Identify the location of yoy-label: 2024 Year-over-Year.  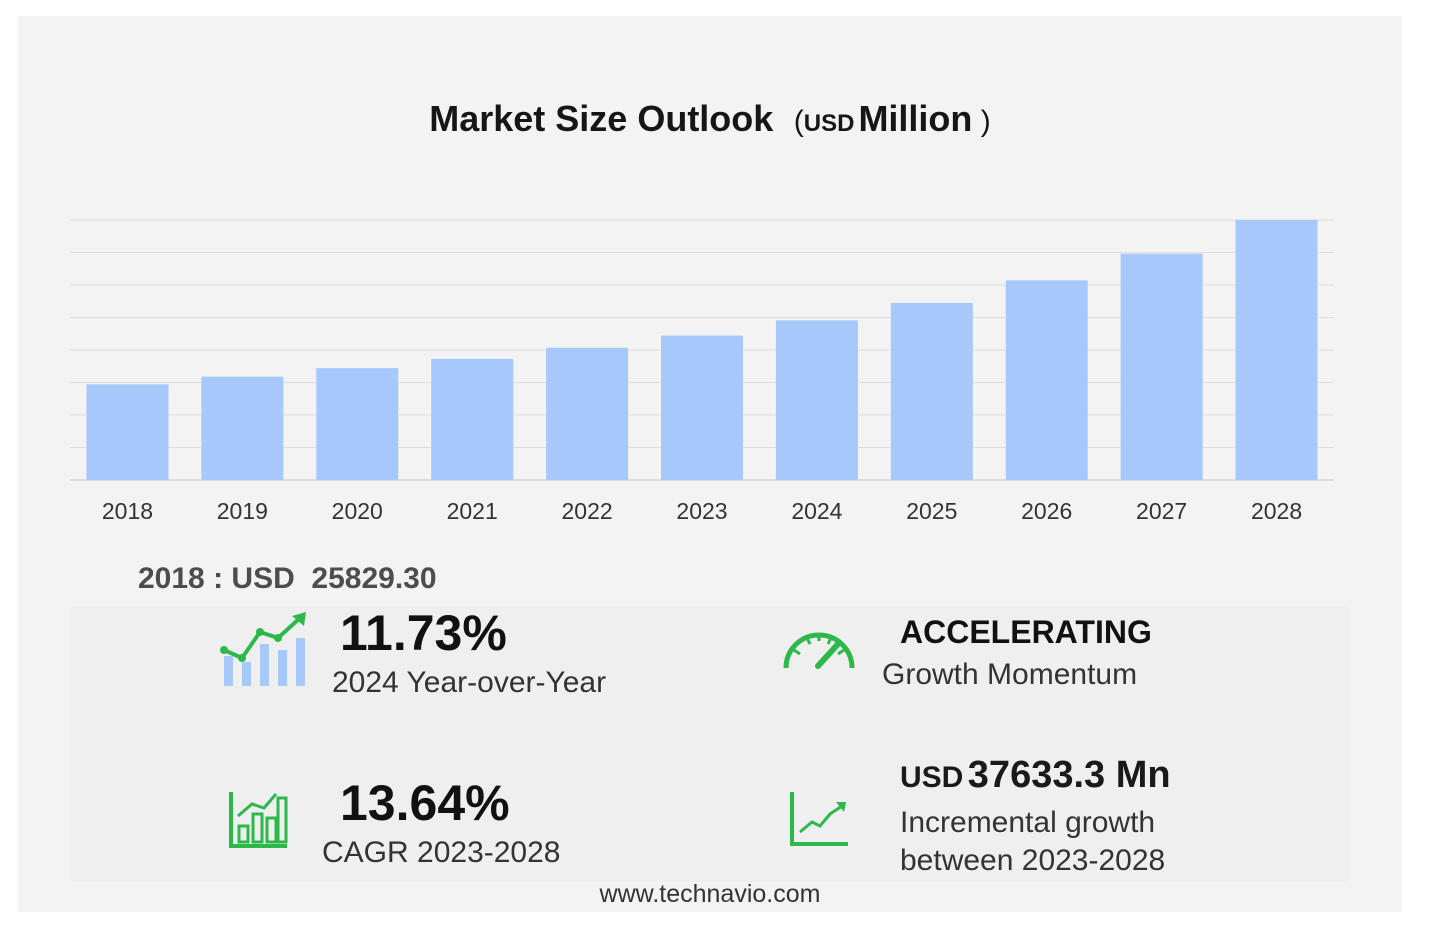
(469, 682).